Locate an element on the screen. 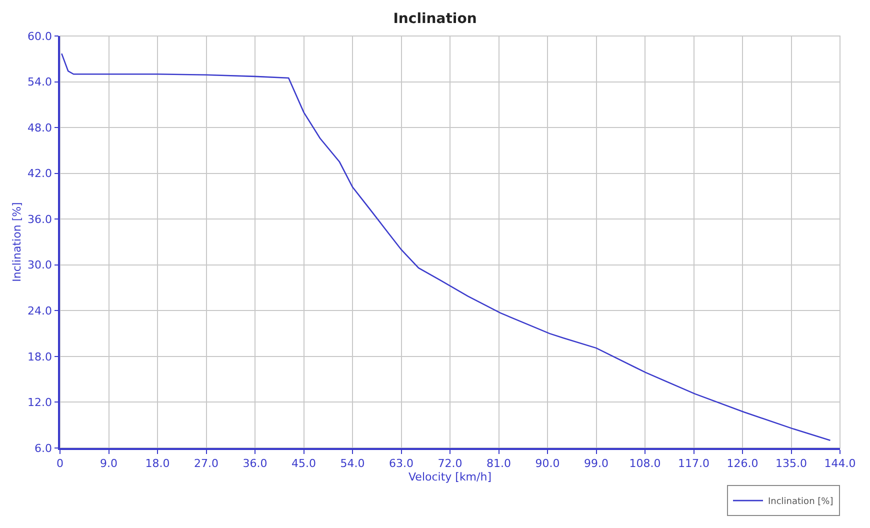  x-tick-label: 0 is located at coordinates (60, 463).